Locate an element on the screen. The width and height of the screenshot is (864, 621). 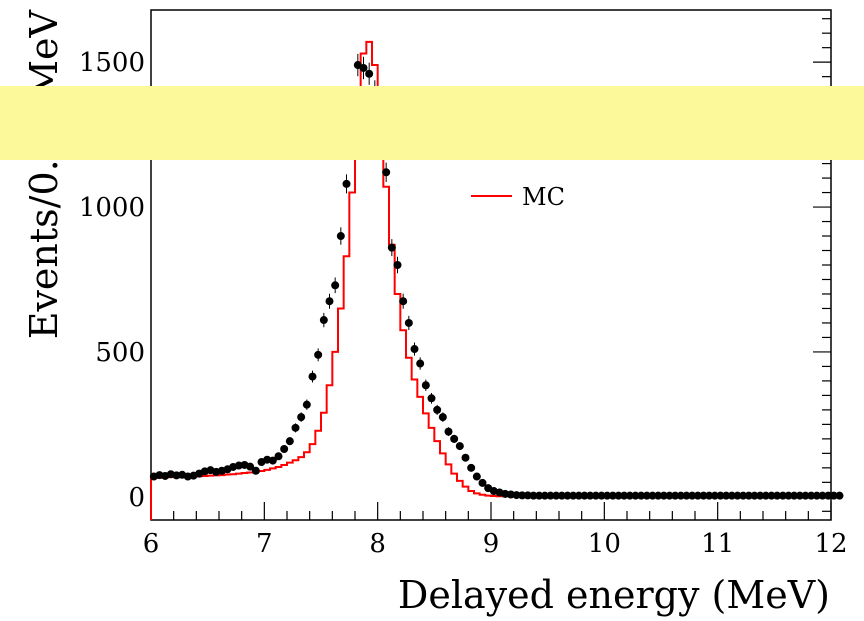
y-tick-label: 500 is located at coordinates (120, 353).